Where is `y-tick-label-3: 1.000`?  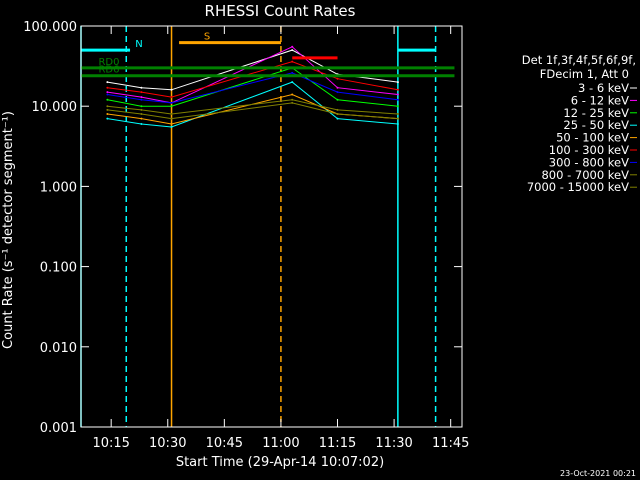
y-tick-label-3: 1.000 is located at coordinates (58, 187).